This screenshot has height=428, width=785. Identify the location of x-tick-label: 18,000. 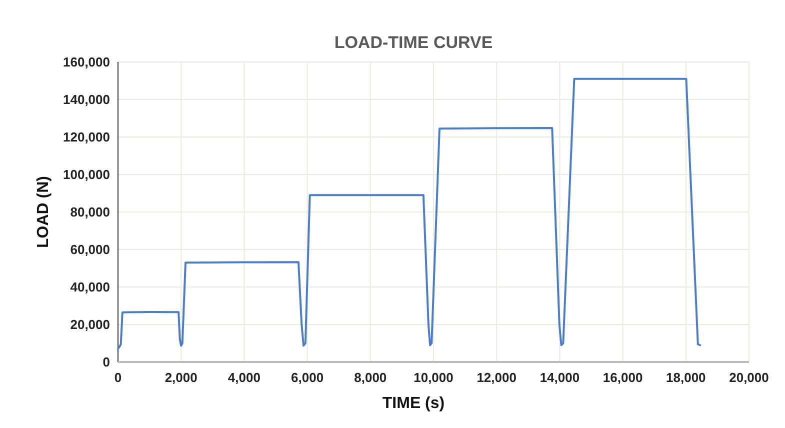
(686, 377).